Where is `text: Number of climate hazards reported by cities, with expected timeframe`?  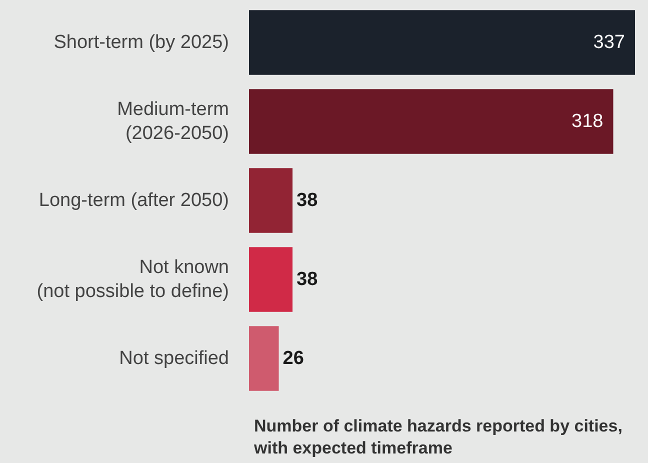 text: Number of climate hazards reported by cities, with expected timeframe is located at coordinates (440, 437).